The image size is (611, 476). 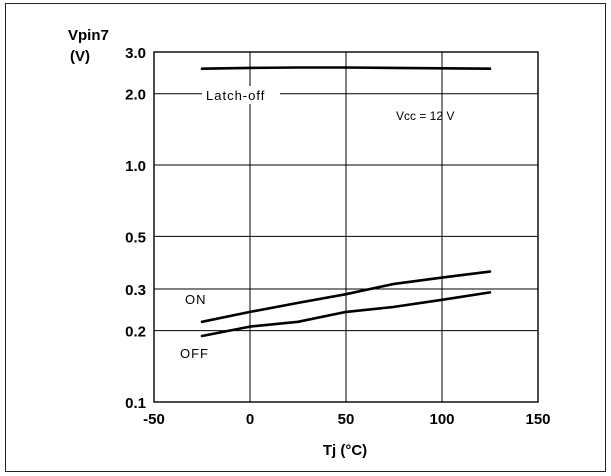 What do you see at coordinates (537, 419) in the screenshot?
I see `x-tick-label: 150` at bounding box center [537, 419].